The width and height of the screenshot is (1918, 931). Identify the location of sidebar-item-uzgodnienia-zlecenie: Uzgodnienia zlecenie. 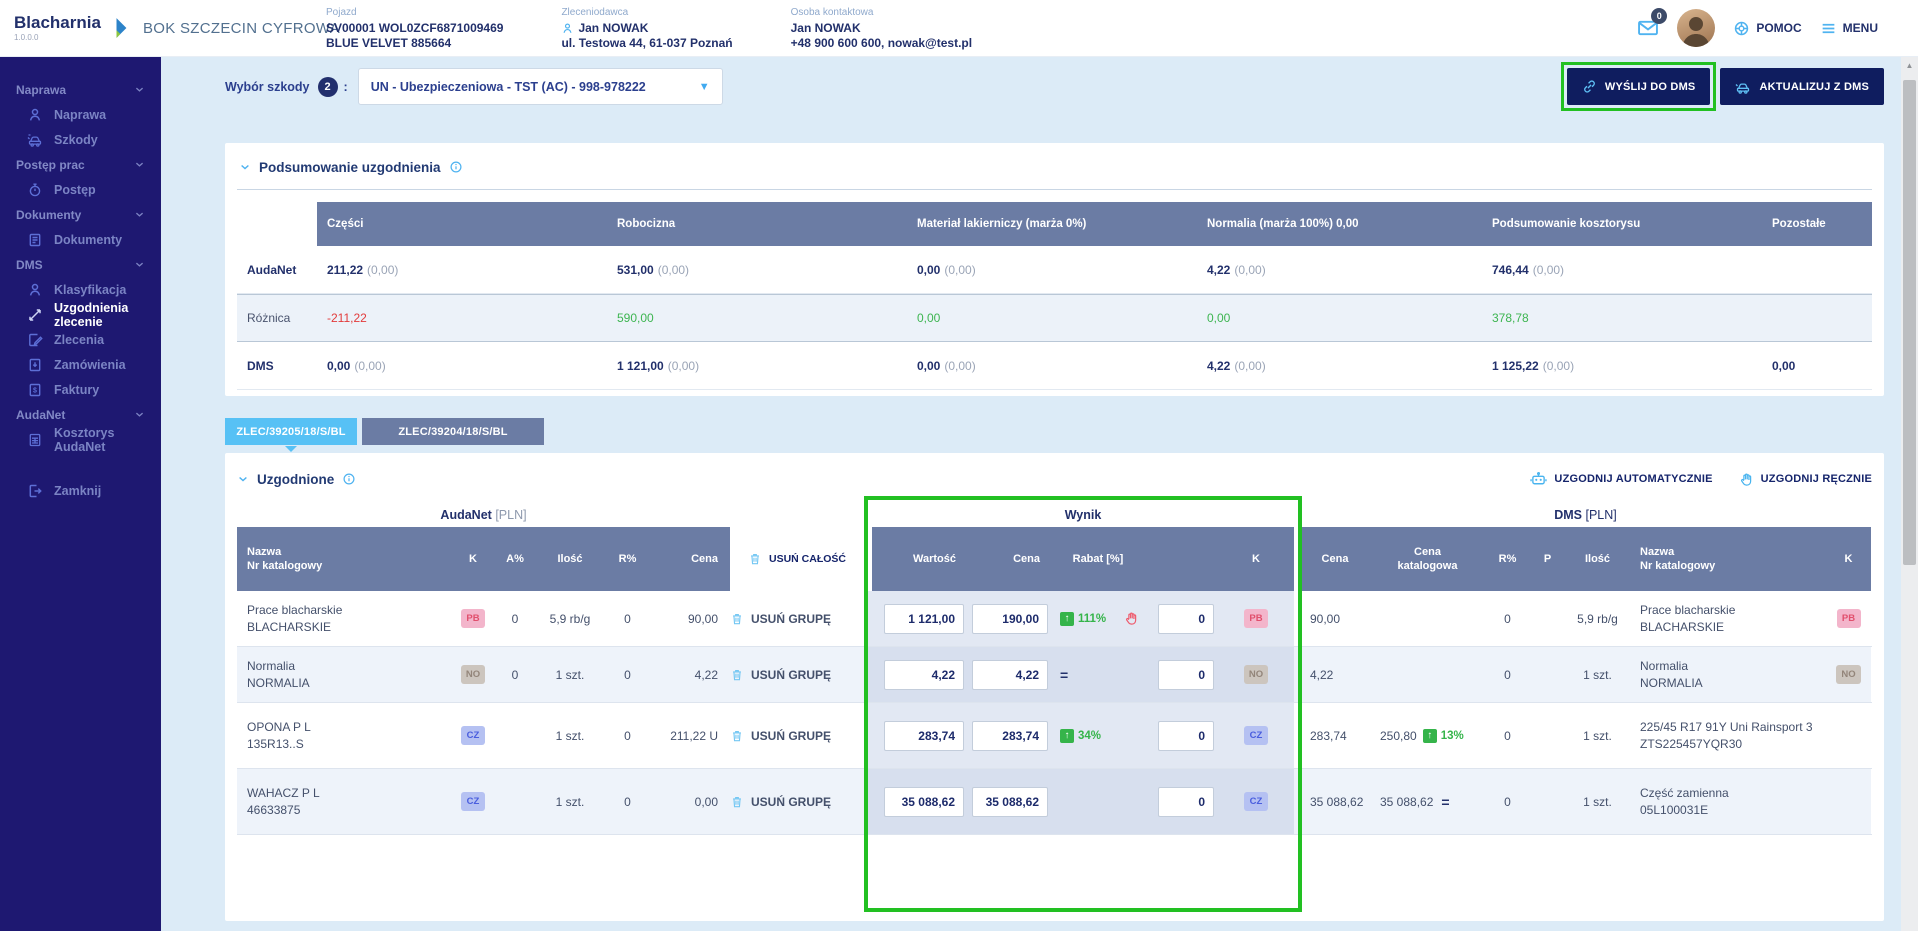
(80, 315).